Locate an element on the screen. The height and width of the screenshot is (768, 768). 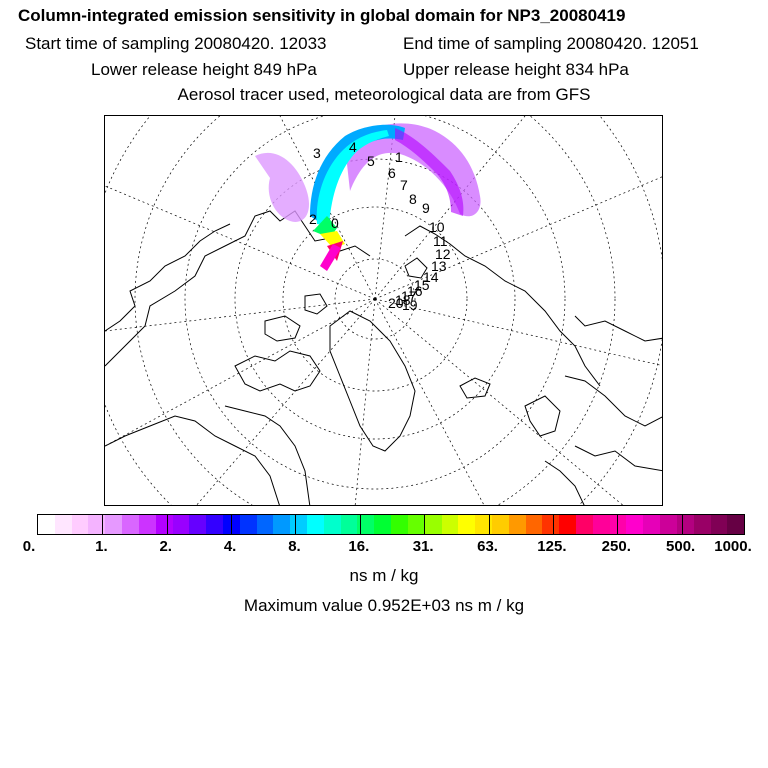
traj-label-1: 1 is located at coordinates (399, 157).